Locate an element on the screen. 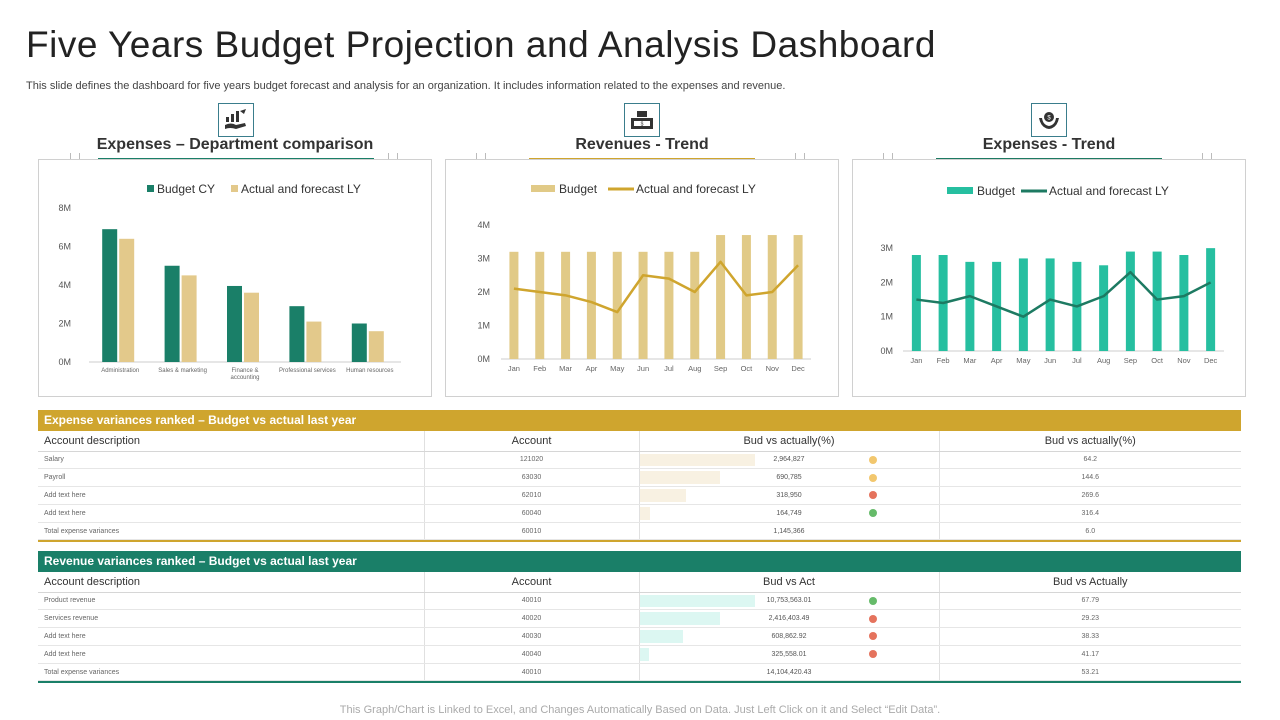 Image resolution: width=1280 pixels, height=720 pixels. bud-vs-actual-value: 14,104,420.43 is located at coordinates (789, 672).